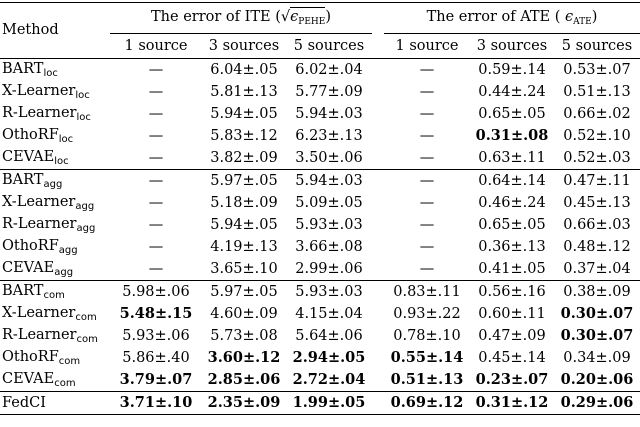  Describe the element at coordinates (156, 379) in the screenshot. I see `value-cell: 3.79±.07` at that location.